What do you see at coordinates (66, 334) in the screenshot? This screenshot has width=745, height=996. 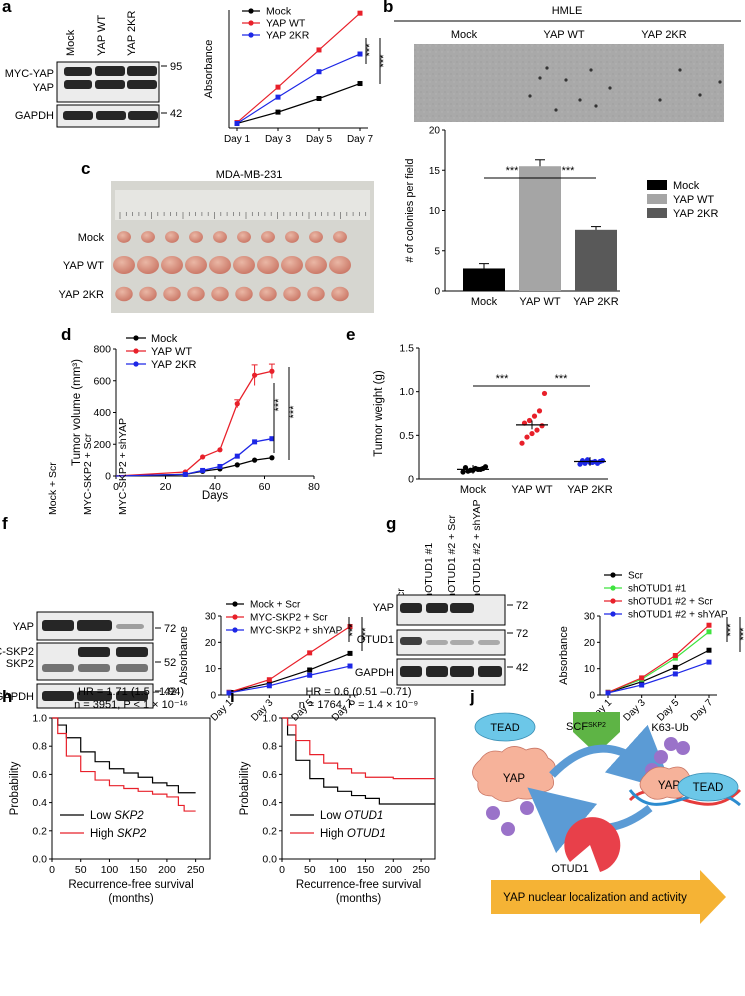 I see `panel-label-d: d` at bounding box center [66, 334].